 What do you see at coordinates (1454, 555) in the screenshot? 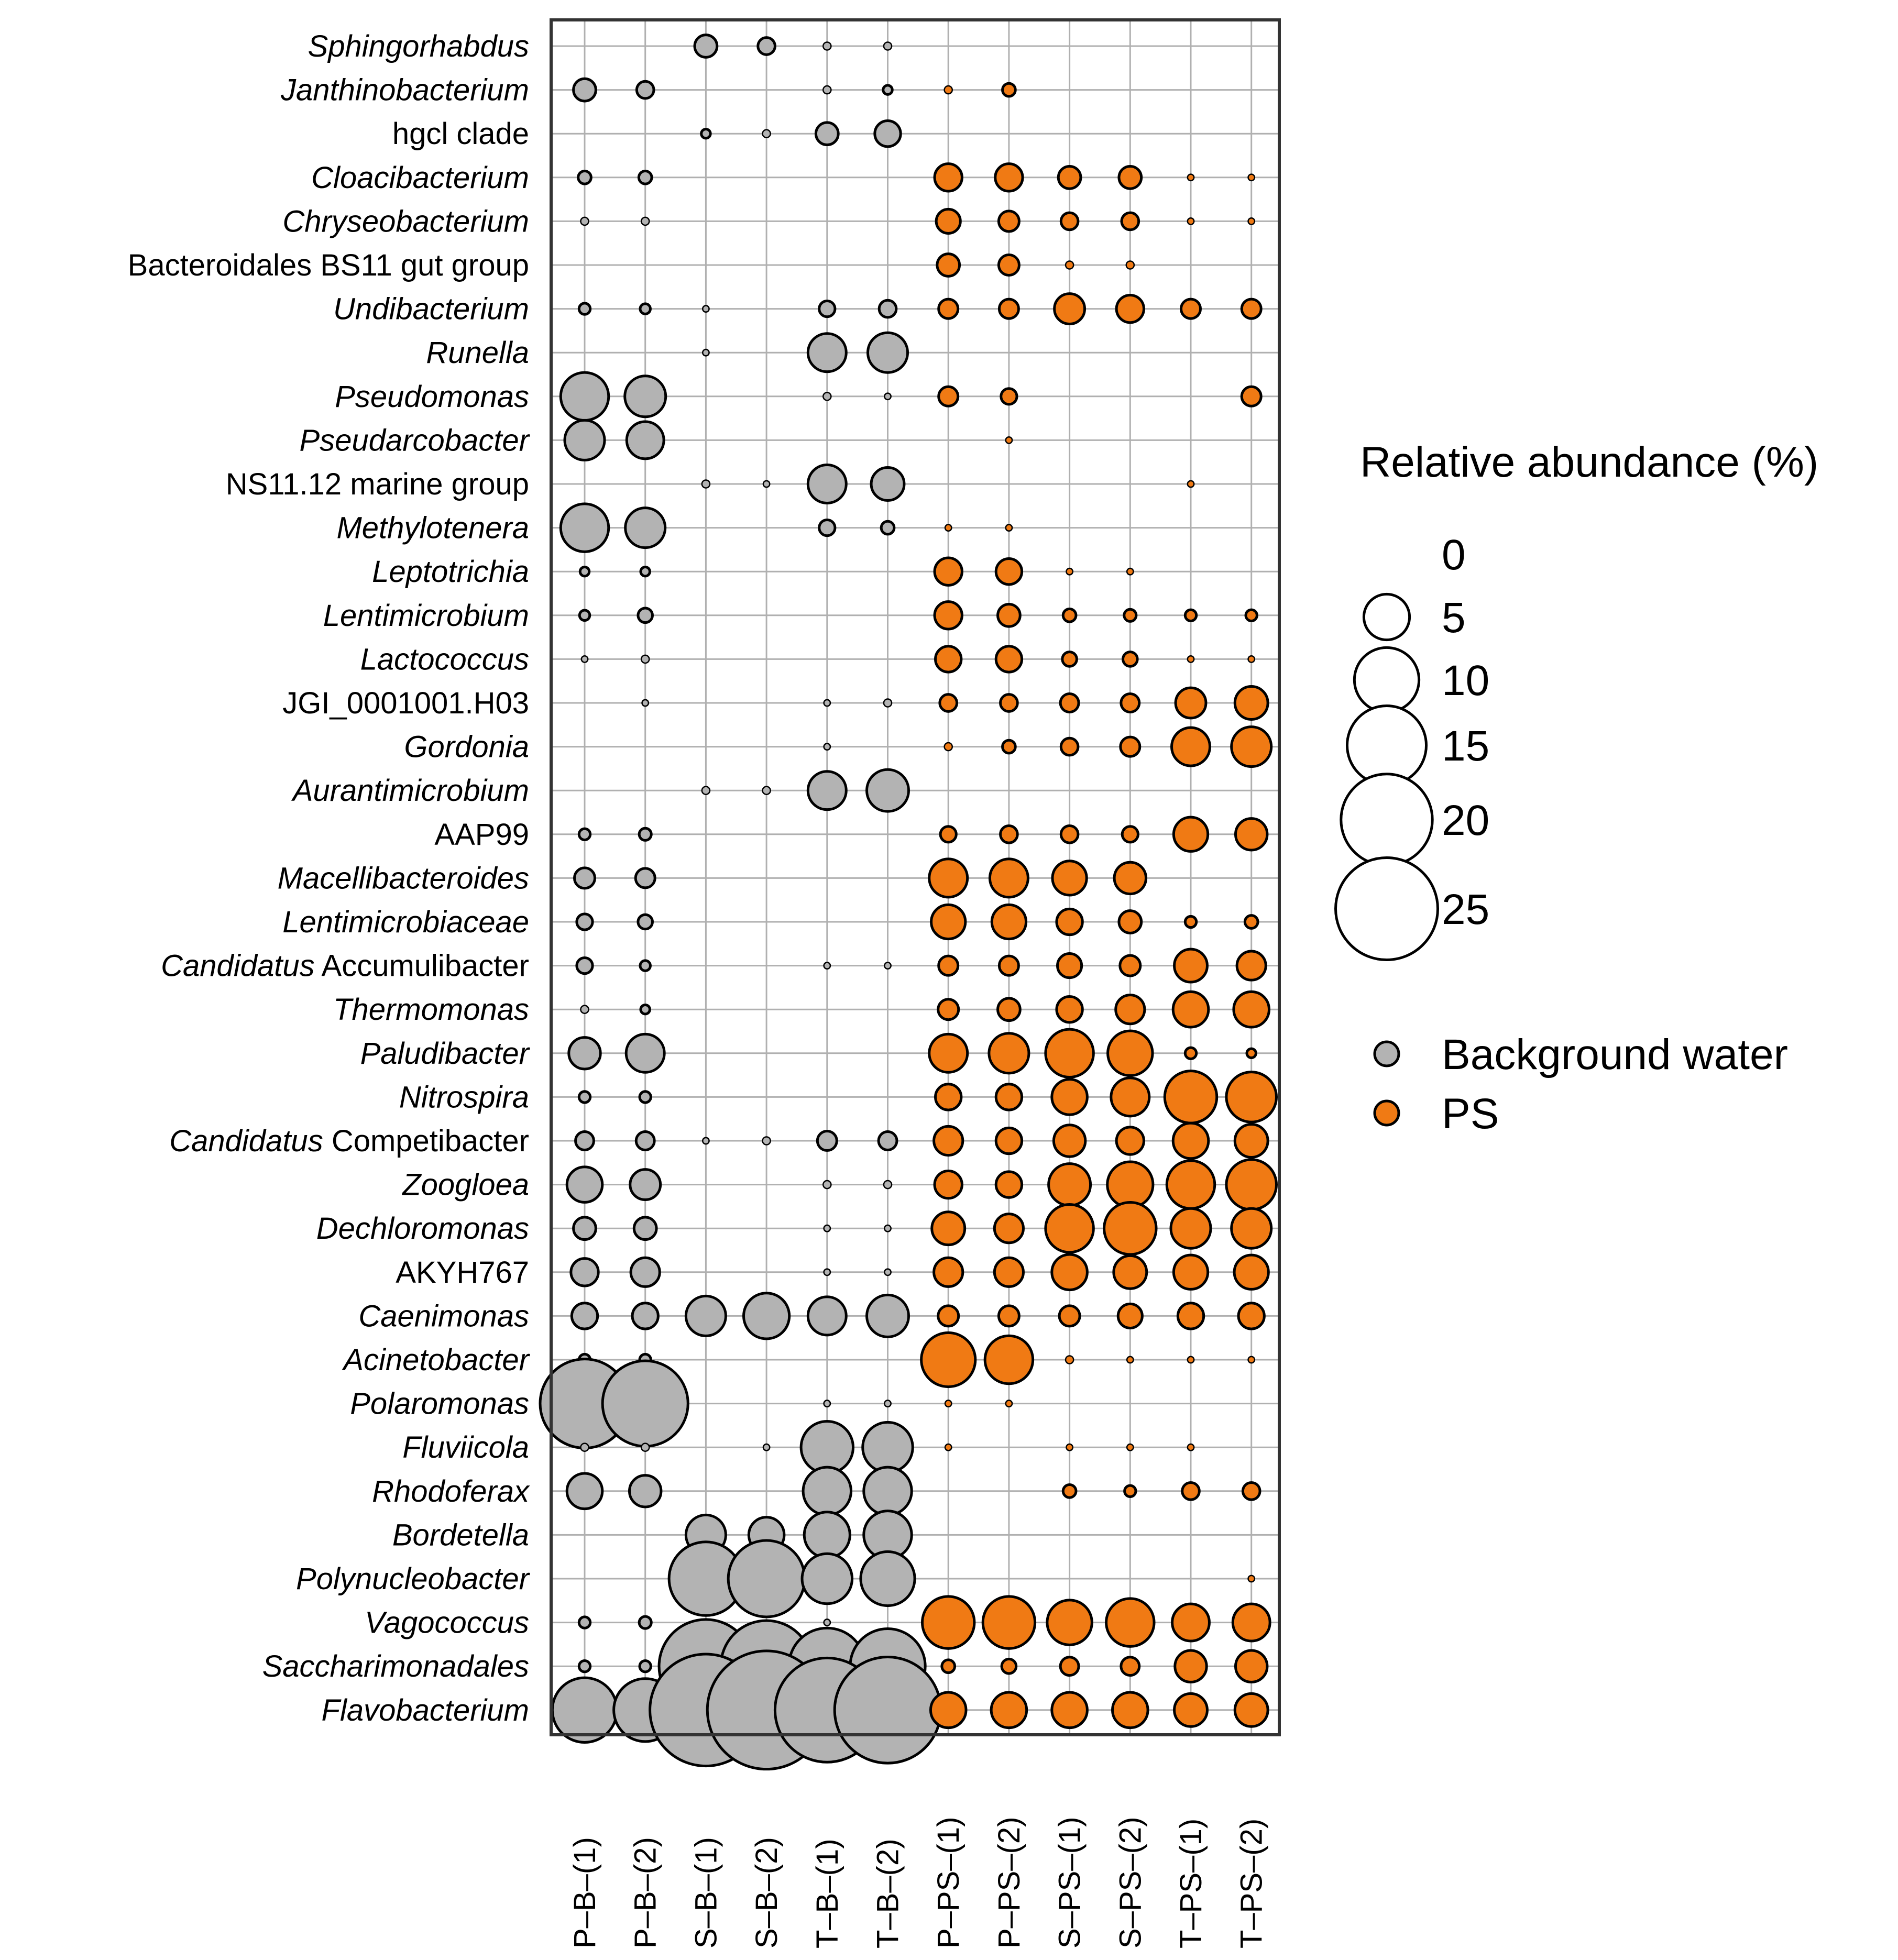
I see `legend-size-label: 0` at bounding box center [1454, 555].